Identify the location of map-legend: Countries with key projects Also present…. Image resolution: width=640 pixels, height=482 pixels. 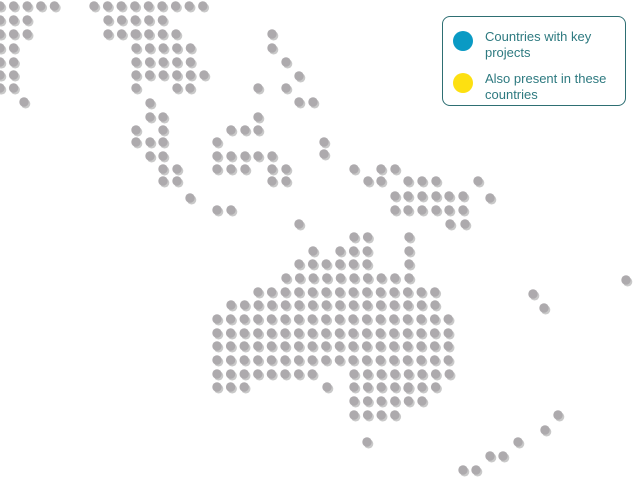
(534, 61).